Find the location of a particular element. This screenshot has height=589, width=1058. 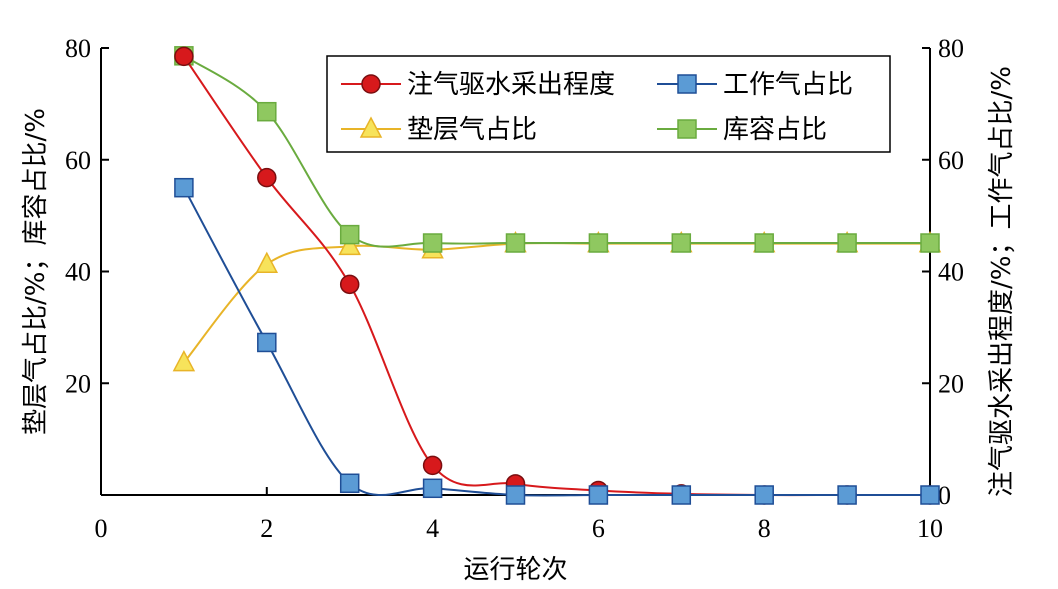

y-axis-left-title: 垫层气占比/%；库容占比/% is located at coordinates (36, 271).